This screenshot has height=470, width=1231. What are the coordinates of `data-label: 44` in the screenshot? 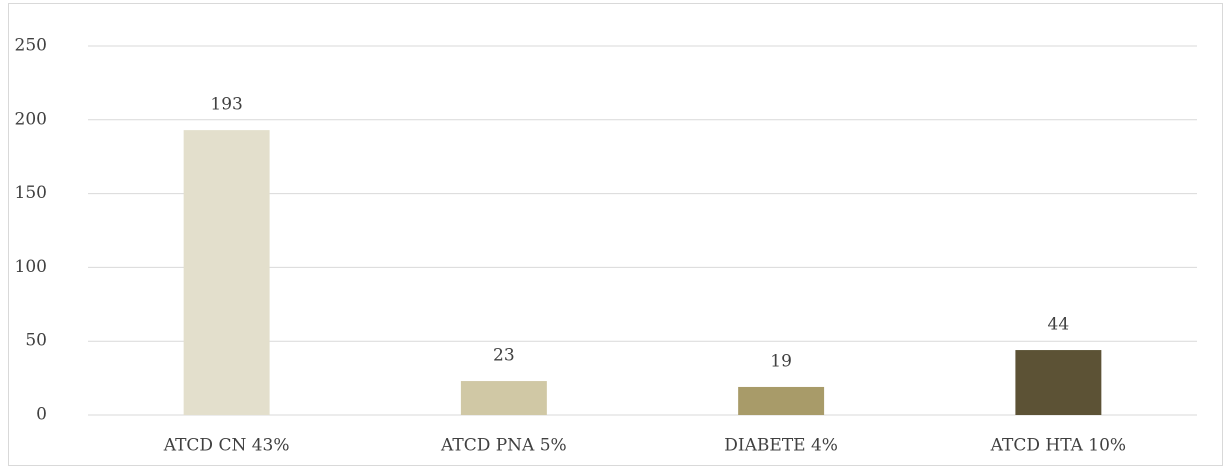 It's located at (1059, 325).